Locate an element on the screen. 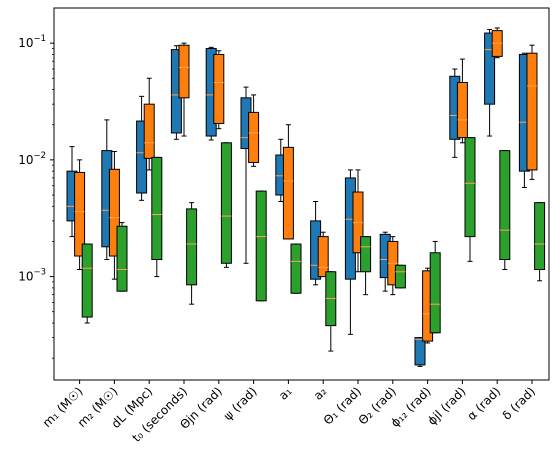 This screenshot has width=560, height=474. x-tick-label-13: α (rad) is located at coordinates (483, 403).